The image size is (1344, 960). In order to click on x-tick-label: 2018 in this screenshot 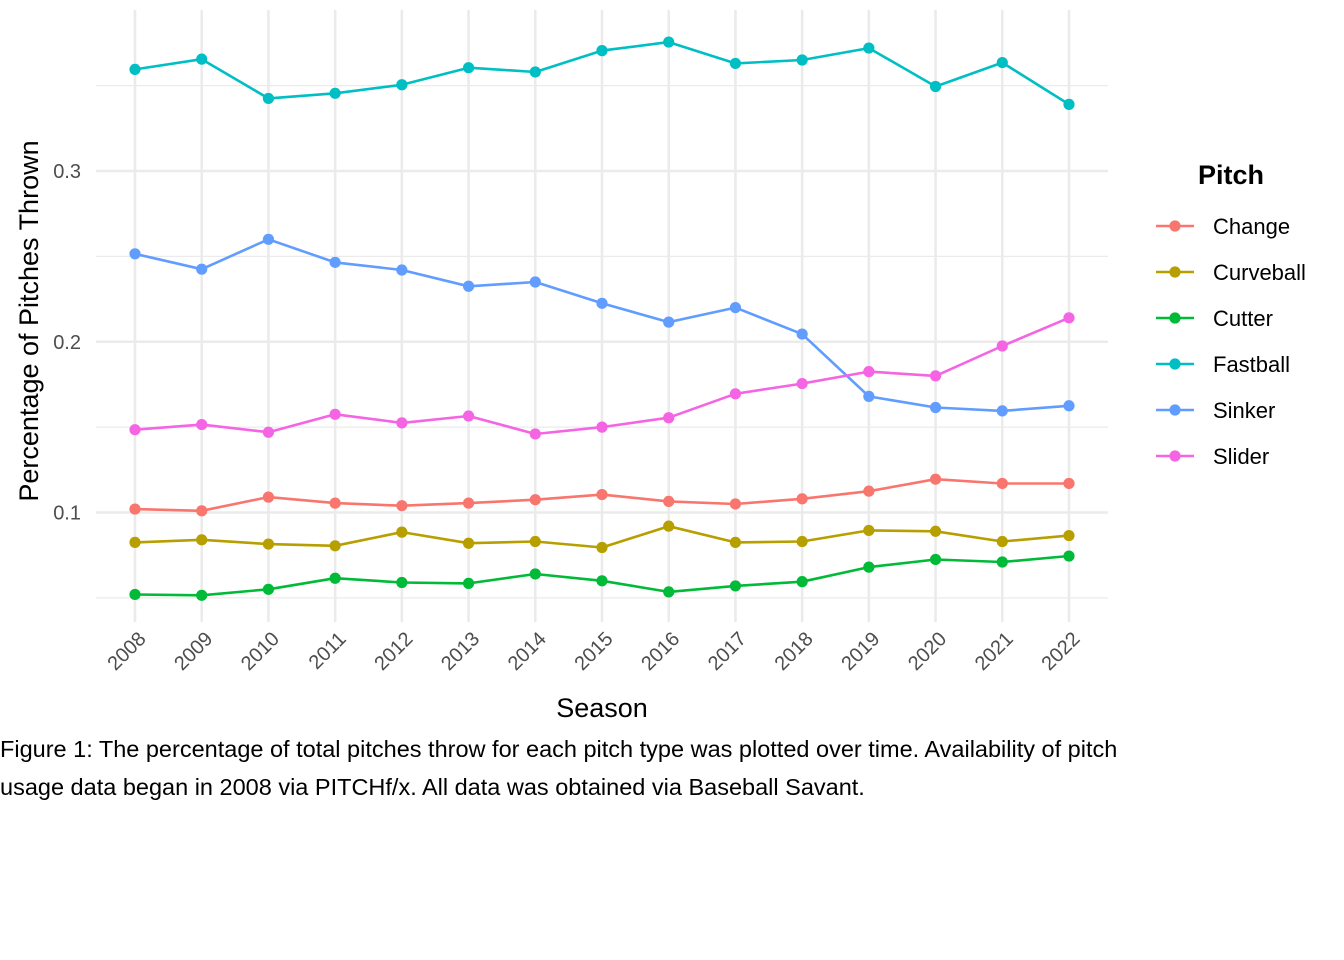, I will do `click(794, 651)`.